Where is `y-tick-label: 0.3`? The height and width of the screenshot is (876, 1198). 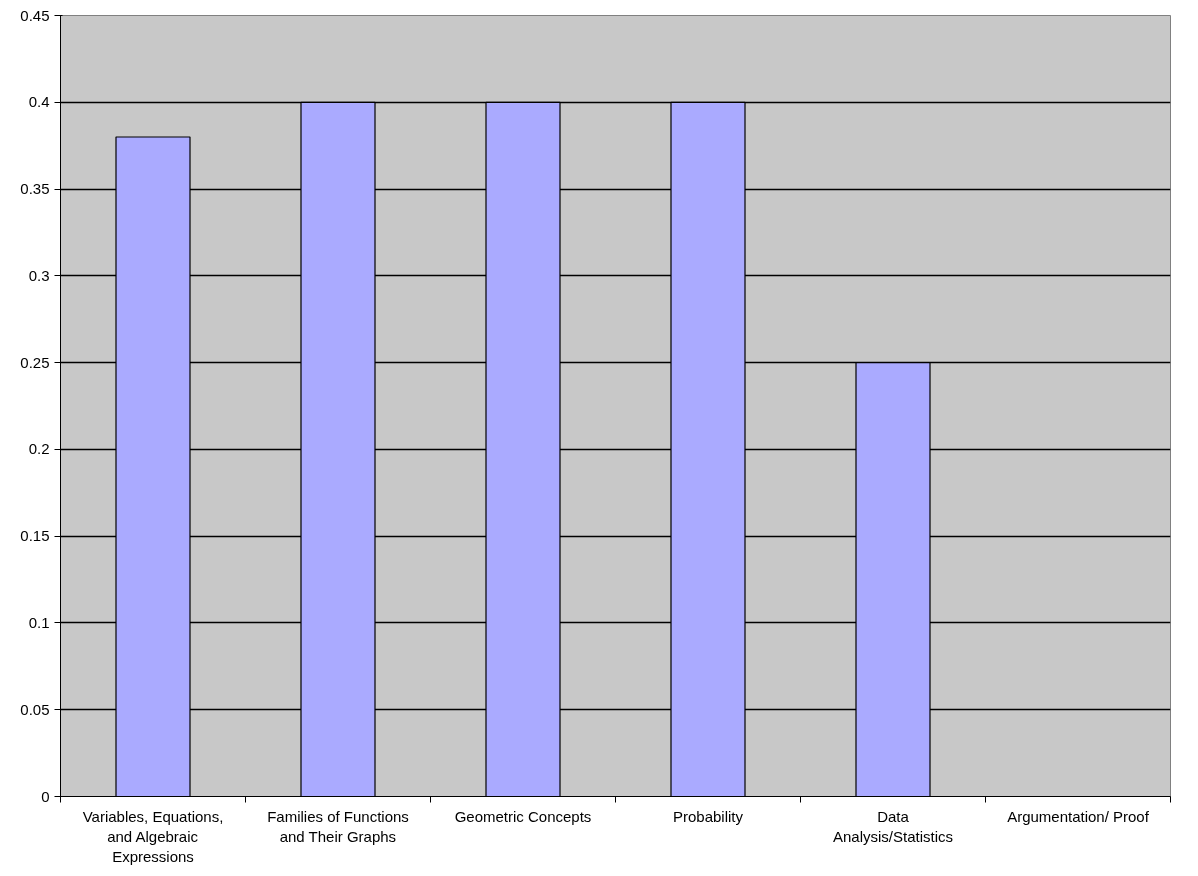
y-tick-label: 0.3 is located at coordinates (39, 275).